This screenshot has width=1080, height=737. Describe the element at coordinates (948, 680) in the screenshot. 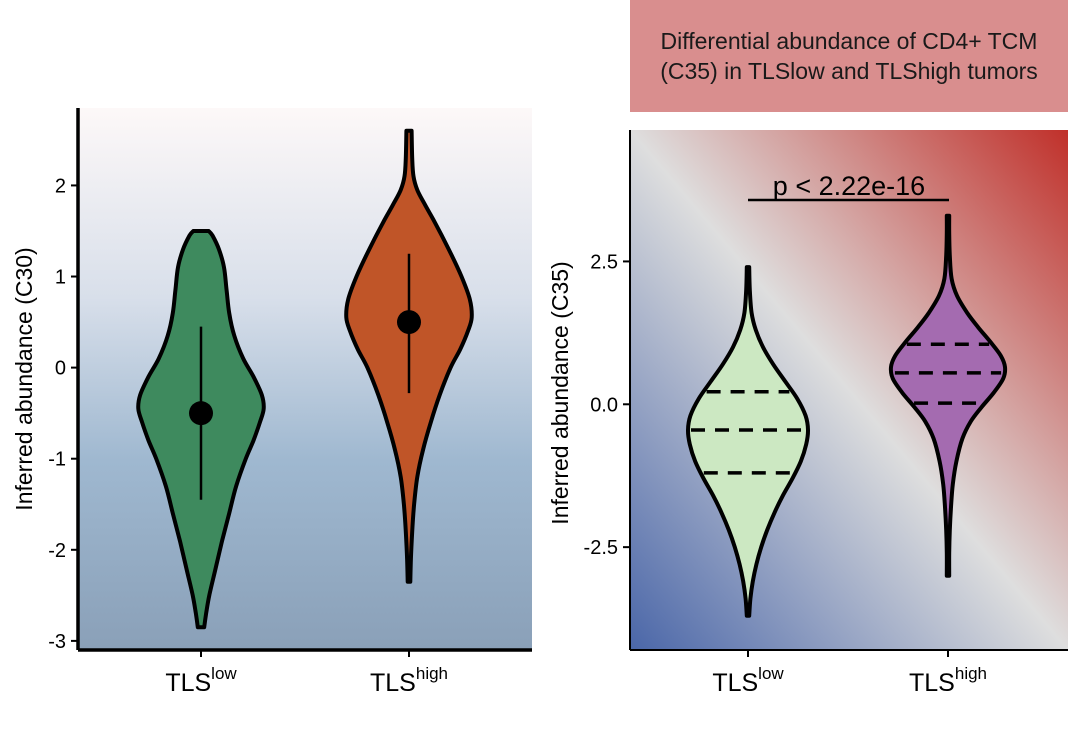

I see `right-x-tick-label: TLShigh` at that location.